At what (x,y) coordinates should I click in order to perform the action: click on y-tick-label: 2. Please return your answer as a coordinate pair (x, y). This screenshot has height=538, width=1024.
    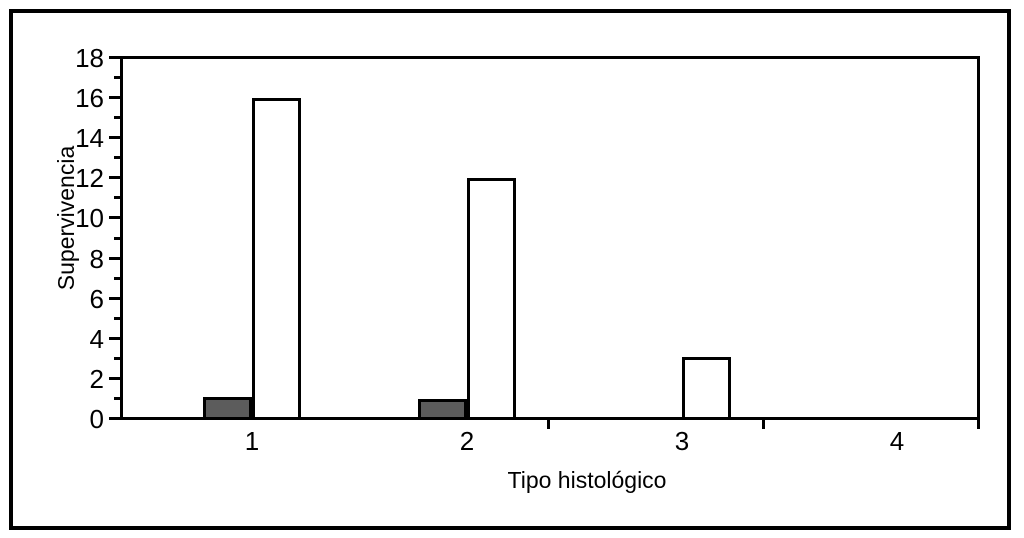
    Looking at the image, I should click on (96, 379).